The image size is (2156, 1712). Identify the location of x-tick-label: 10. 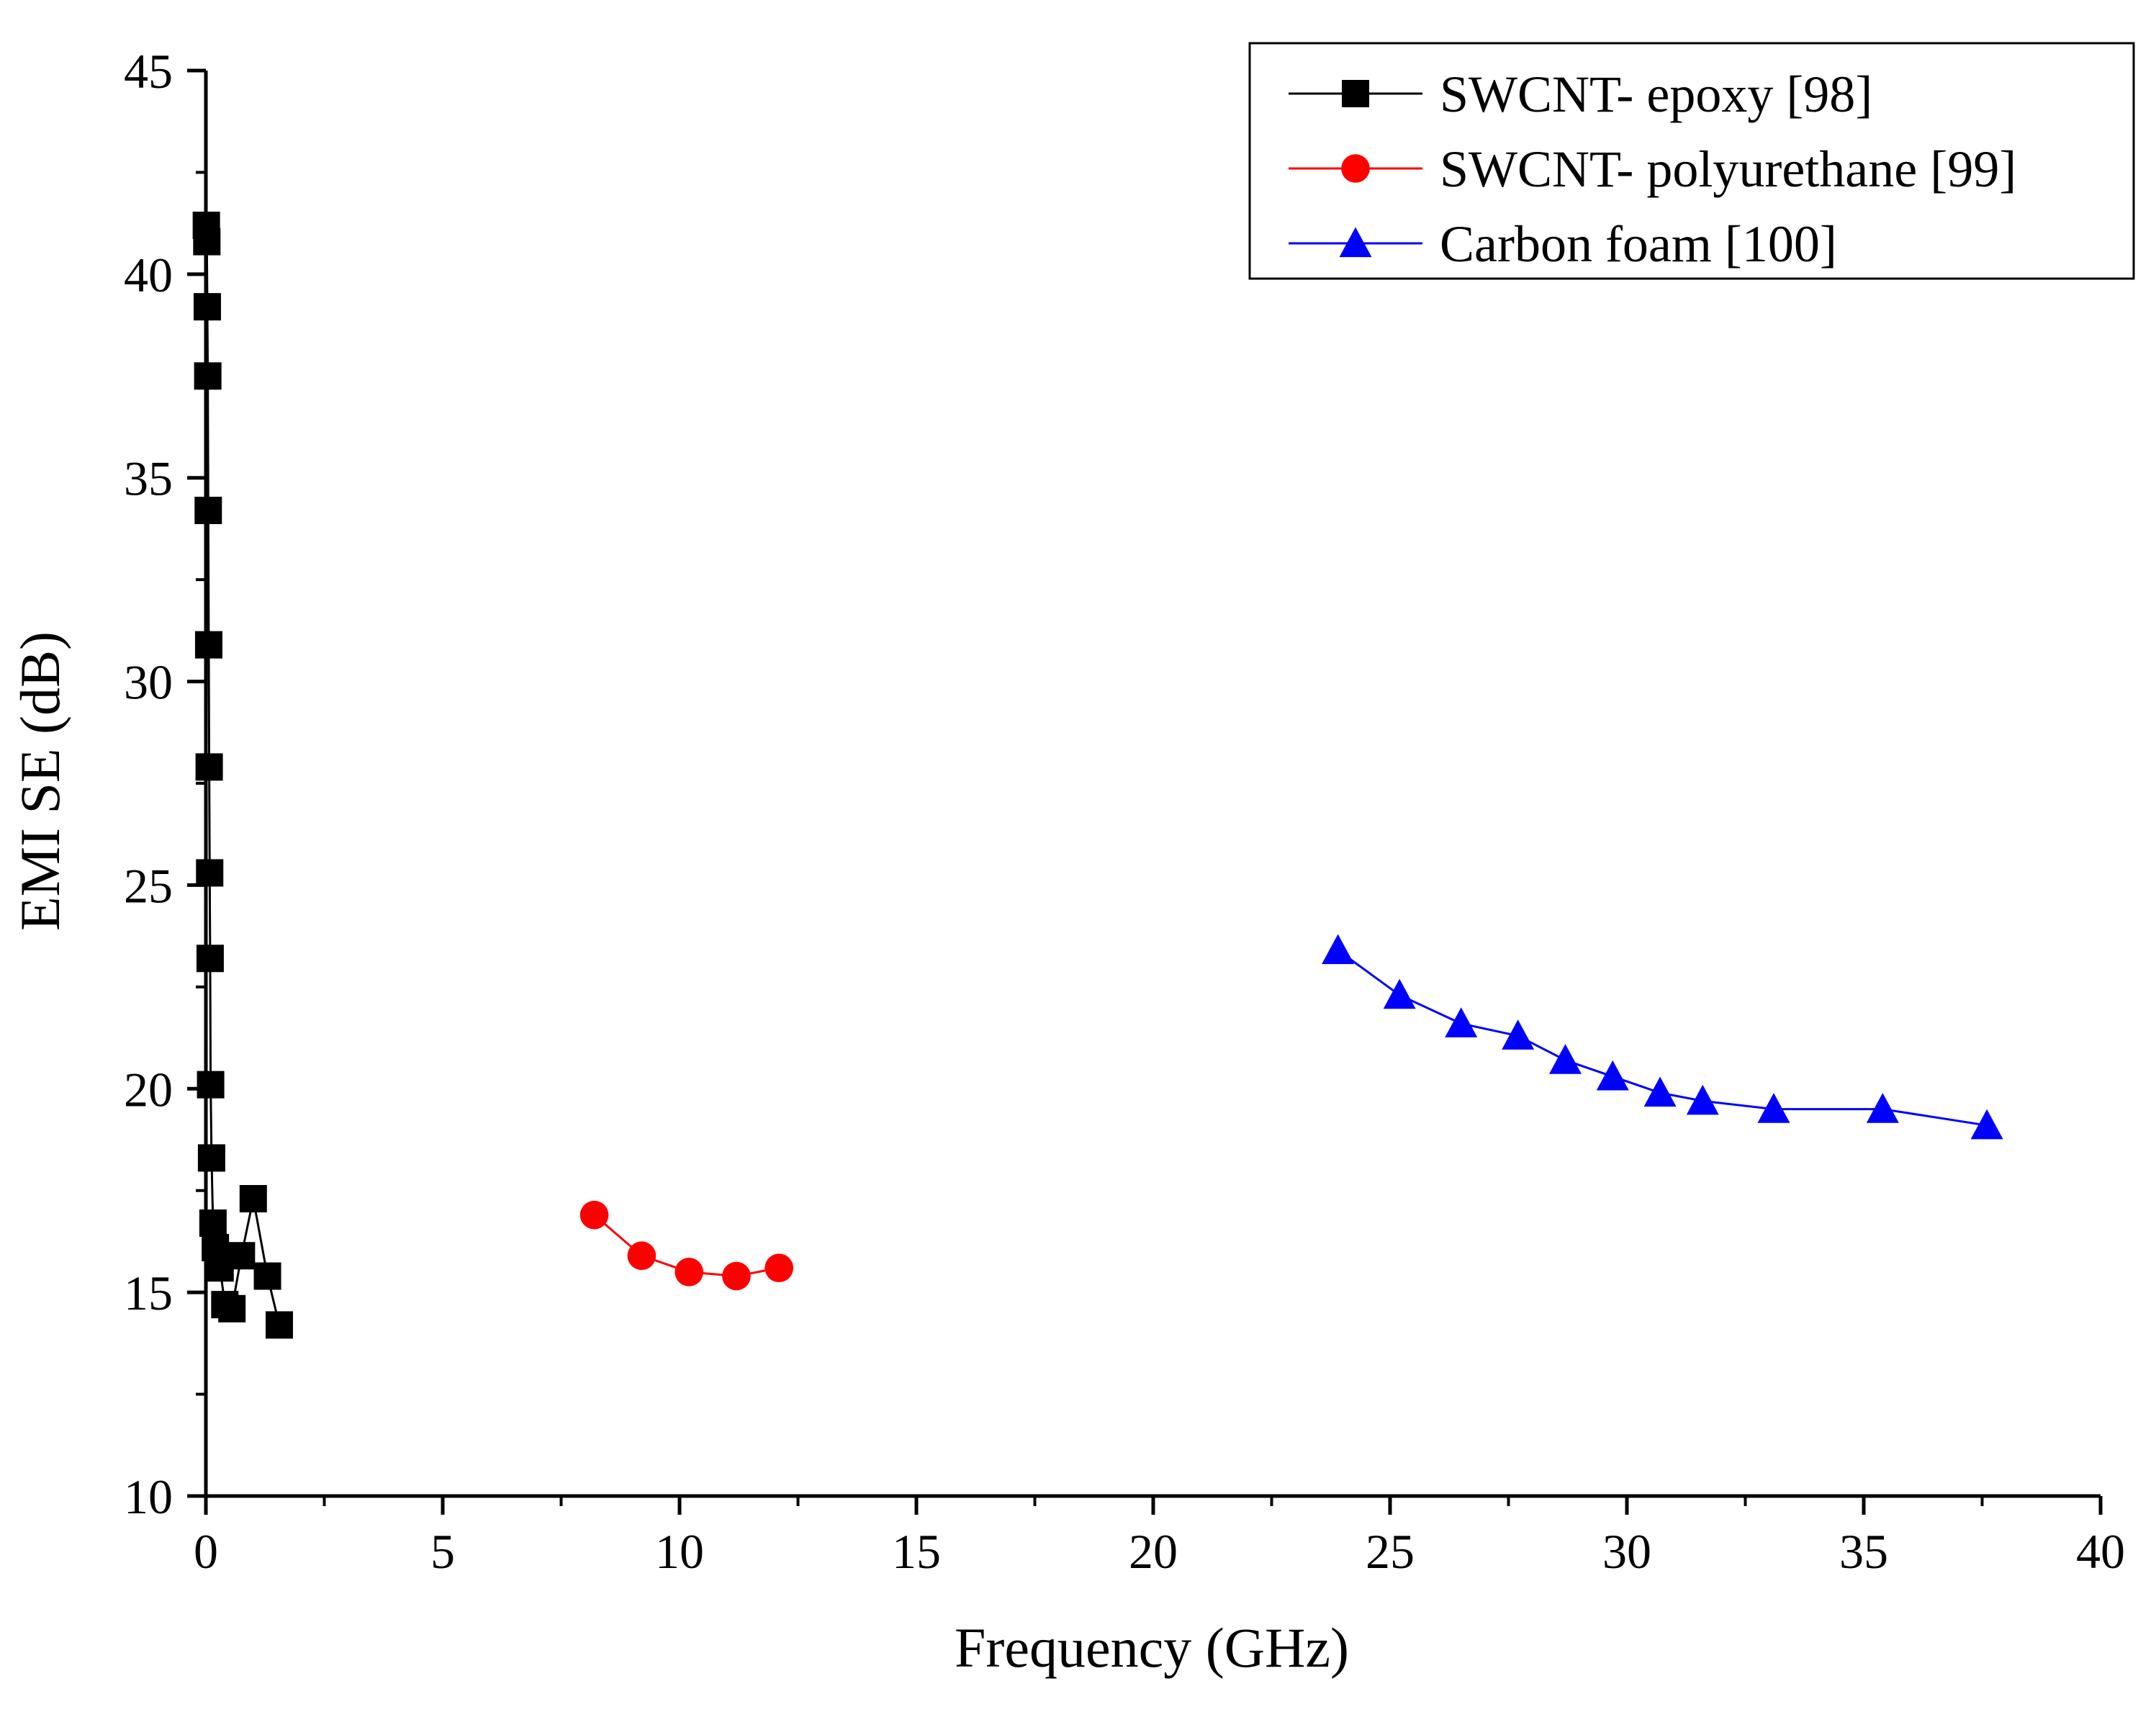
(680, 1551).